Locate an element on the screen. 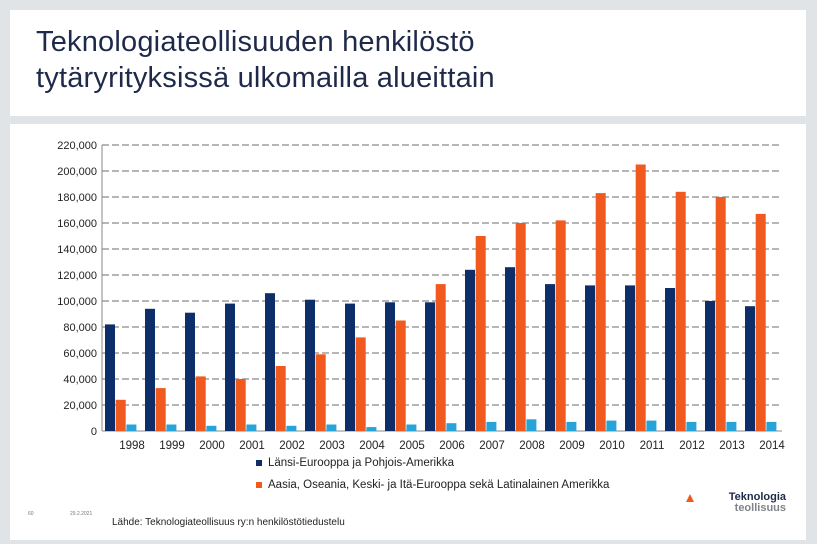 This screenshot has width=817, height=544. y-tick-label: 200,000 is located at coordinates (77, 172).